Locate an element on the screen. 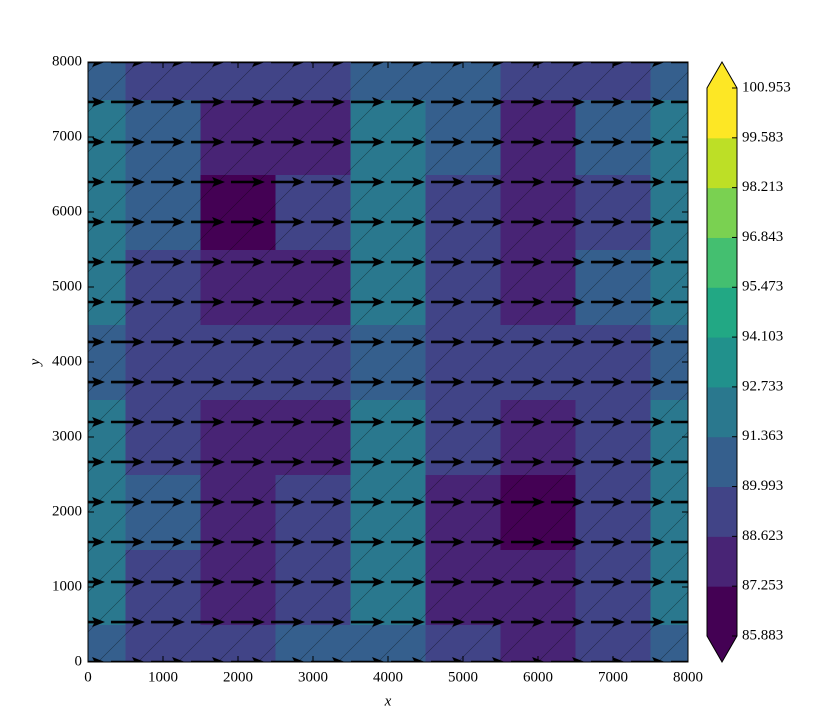 Image resolution: width=830 pixels, height=727 pixels. x-tick-label: 8000 is located at coordinates (688, 677).